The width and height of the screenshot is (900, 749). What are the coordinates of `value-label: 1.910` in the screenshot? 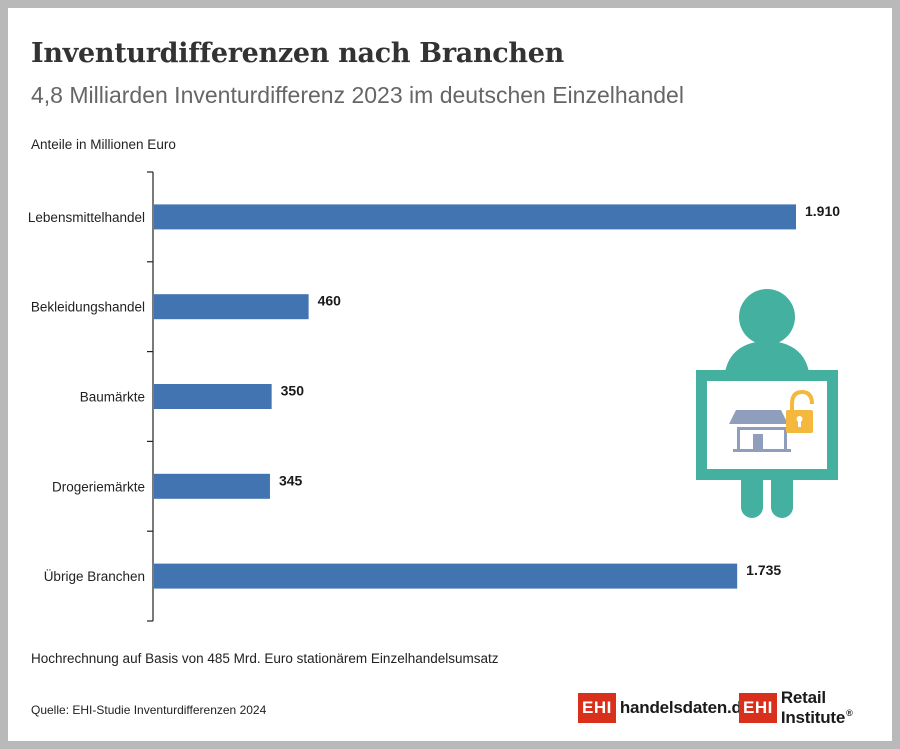 It's located at (822, 211).